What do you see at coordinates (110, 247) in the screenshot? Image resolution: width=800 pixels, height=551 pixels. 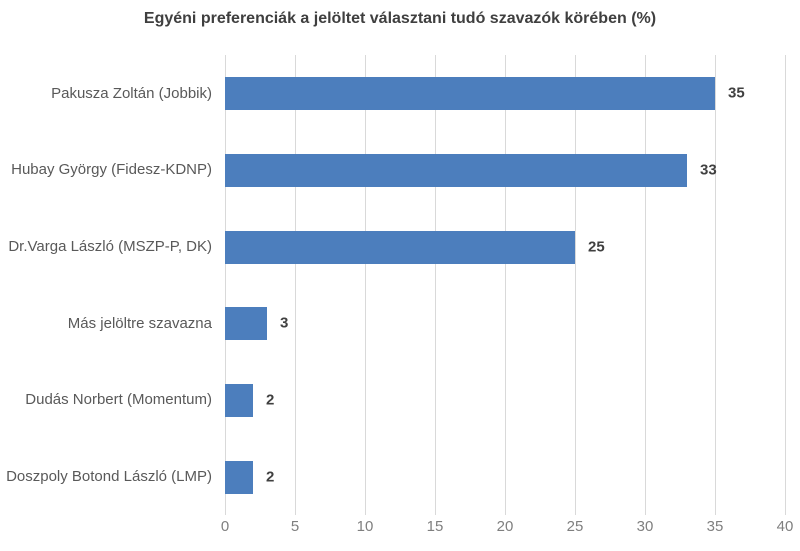 I see `category-label: Dr.Varga László (MSZP-P, DK)` at bounding box center [110, 247].